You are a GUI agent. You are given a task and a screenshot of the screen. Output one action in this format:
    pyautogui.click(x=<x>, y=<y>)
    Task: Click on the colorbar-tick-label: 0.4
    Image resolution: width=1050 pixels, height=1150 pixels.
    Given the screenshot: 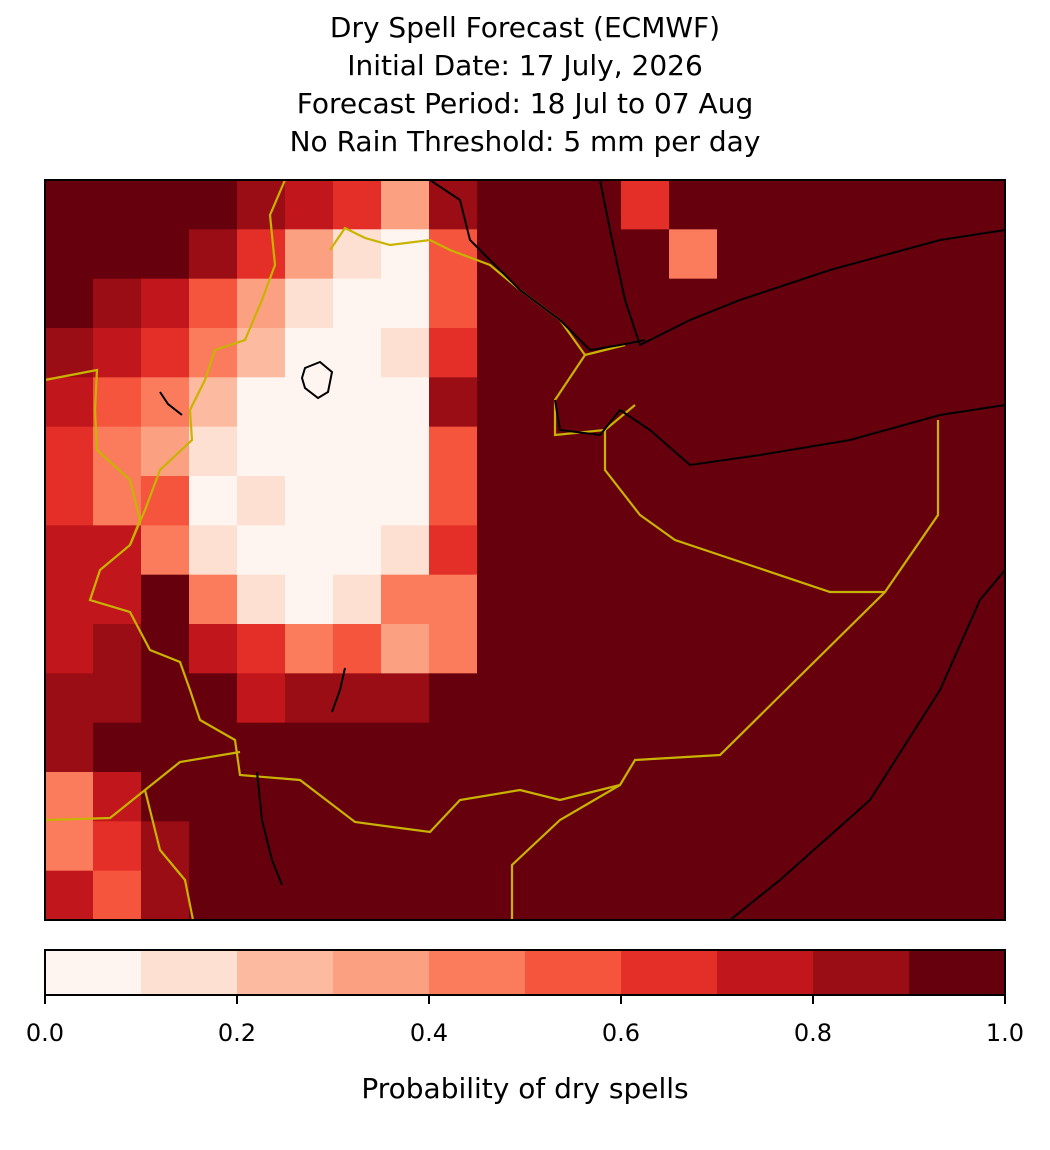 What is the action you would take?
    pyautogui.click(x=429, y=1033)
    